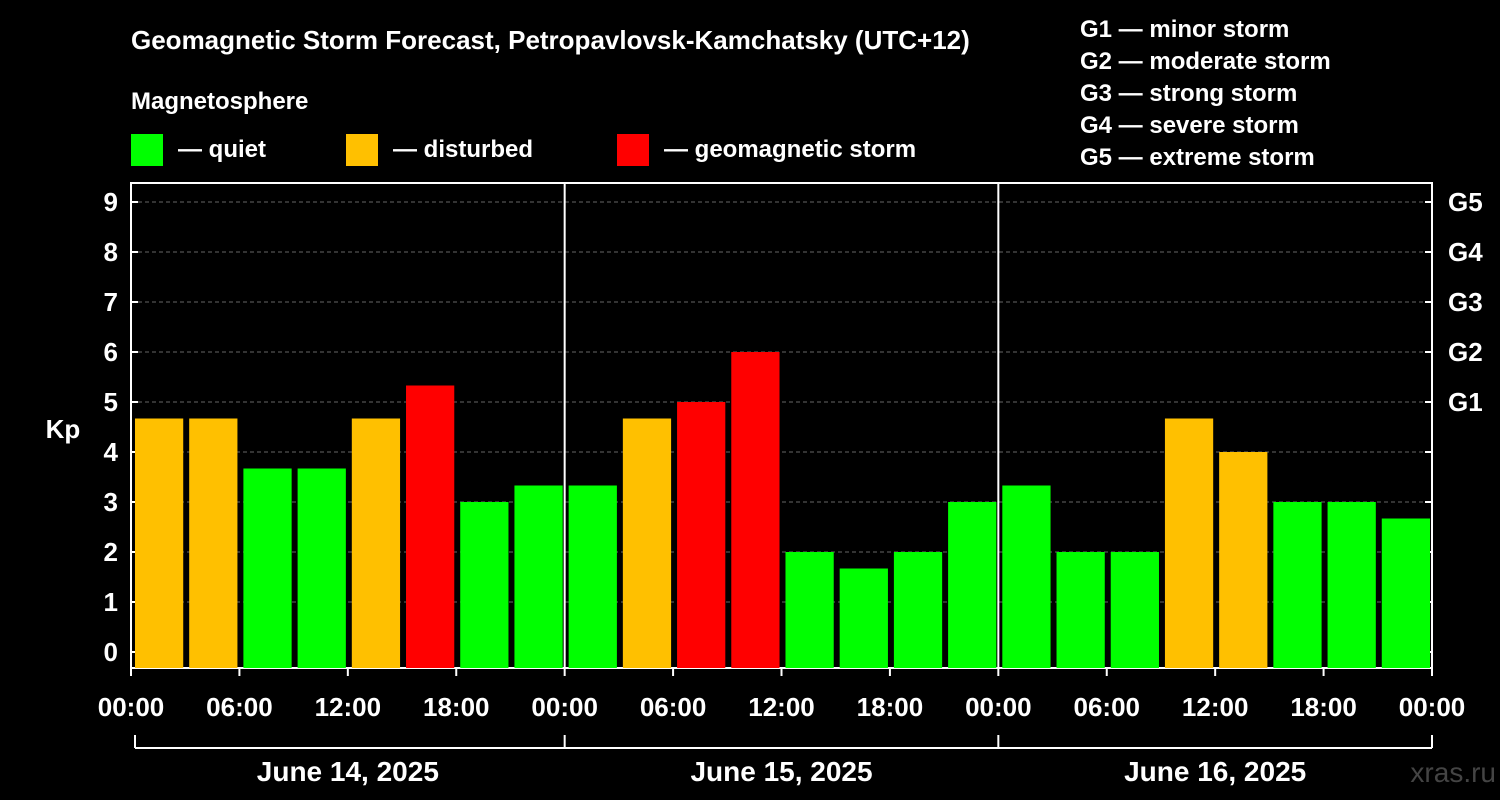 Image resolution: width=1500 pixels, height=800 pixels. What do you see at coordinates (1215, 707) in the screenshot?
I see `x-tick-label-10: 12:00` at bounding box center [1215, 707].